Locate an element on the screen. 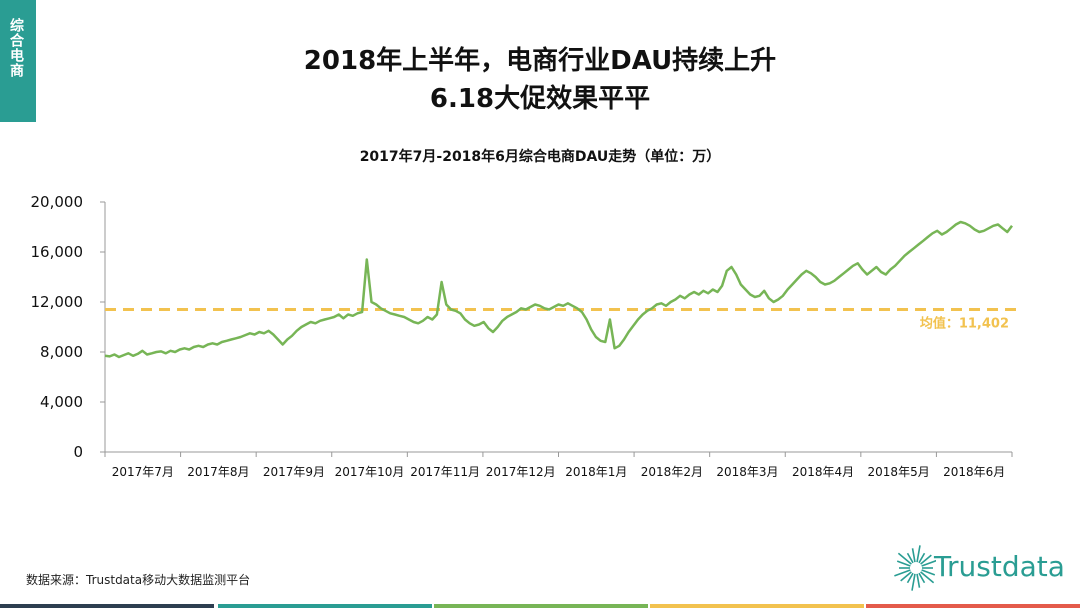 The image size is (1080, 608). section-tag-label: 综合电商 is located at coordinates (16, 48).